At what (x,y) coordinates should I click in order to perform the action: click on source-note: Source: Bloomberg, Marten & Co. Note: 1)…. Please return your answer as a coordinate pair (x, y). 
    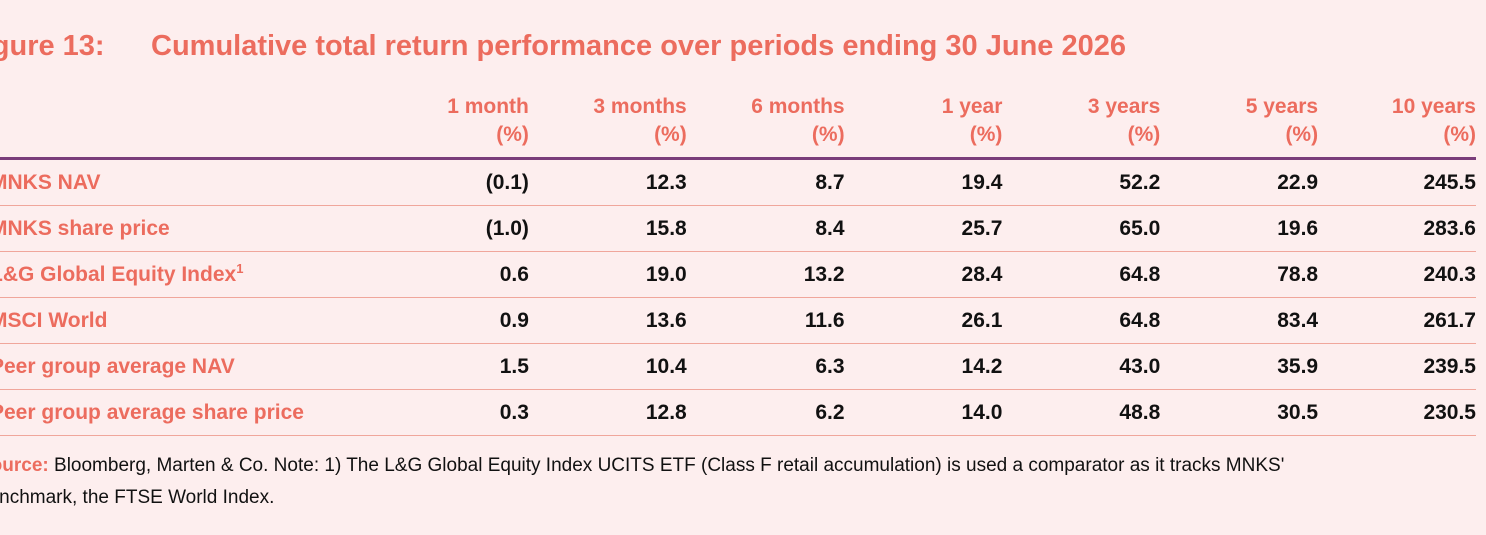
    Looking at the image, I should click on (743, 482).